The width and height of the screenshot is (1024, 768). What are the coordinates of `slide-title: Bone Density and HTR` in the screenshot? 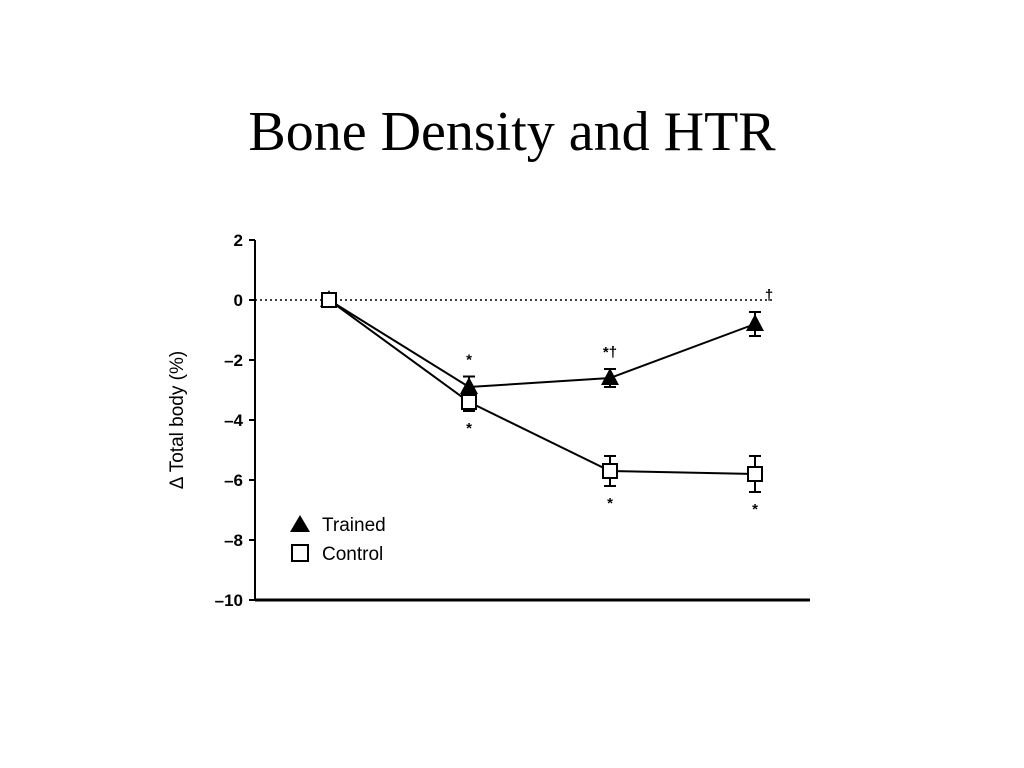 It's located at (512, 132).